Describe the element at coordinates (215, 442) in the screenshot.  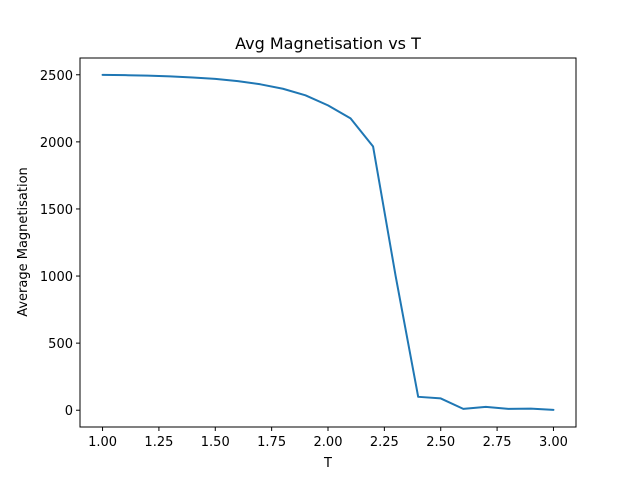
I see `x-tick-label: 1.50` at that location.